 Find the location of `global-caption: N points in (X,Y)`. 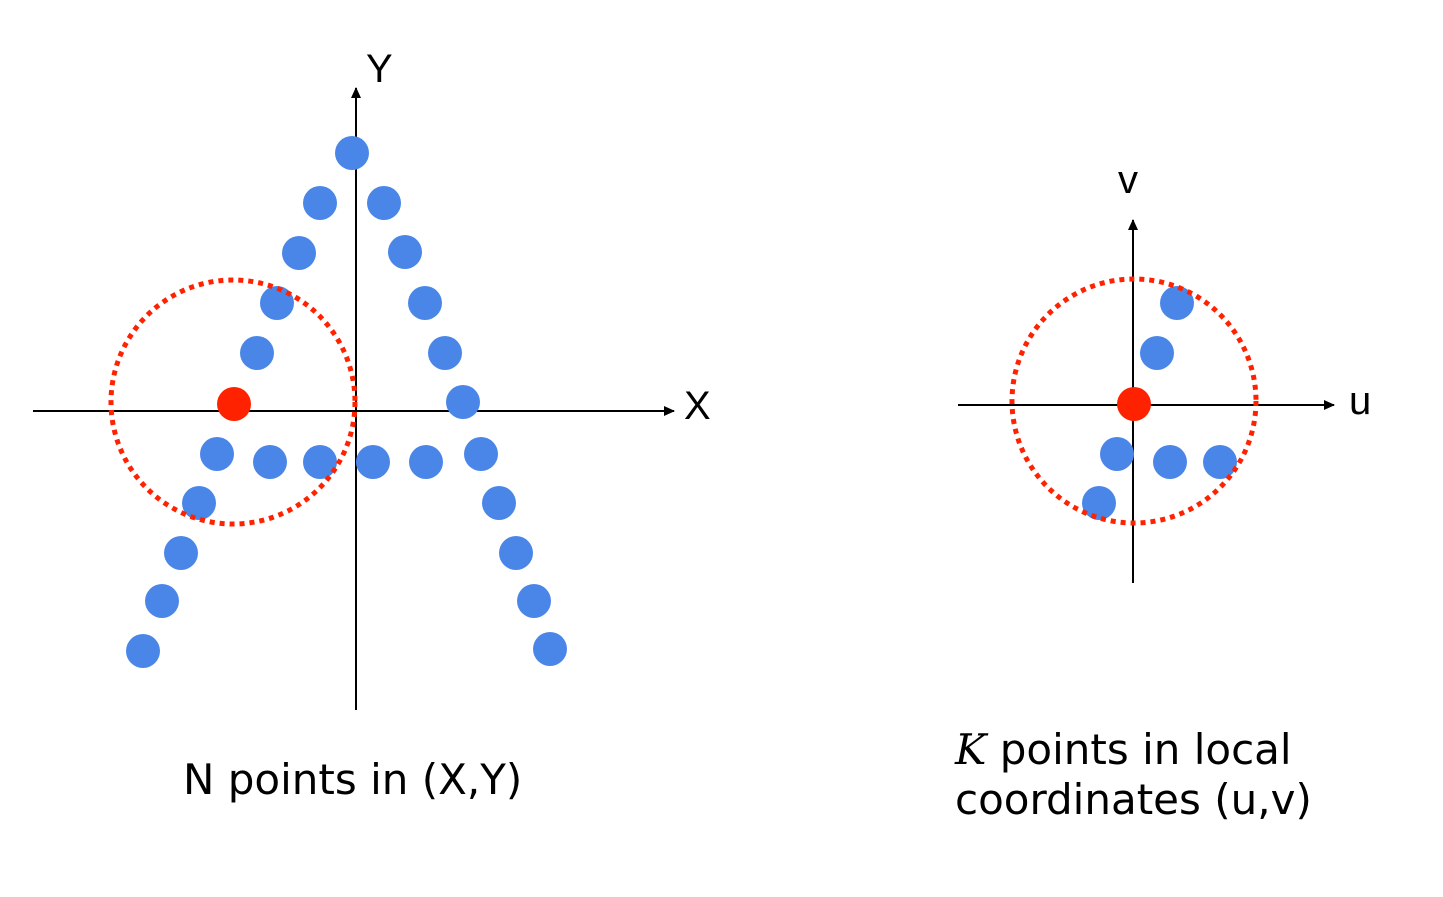

global-caption: N points in (X,Y) is located at coordinates (353, 779).